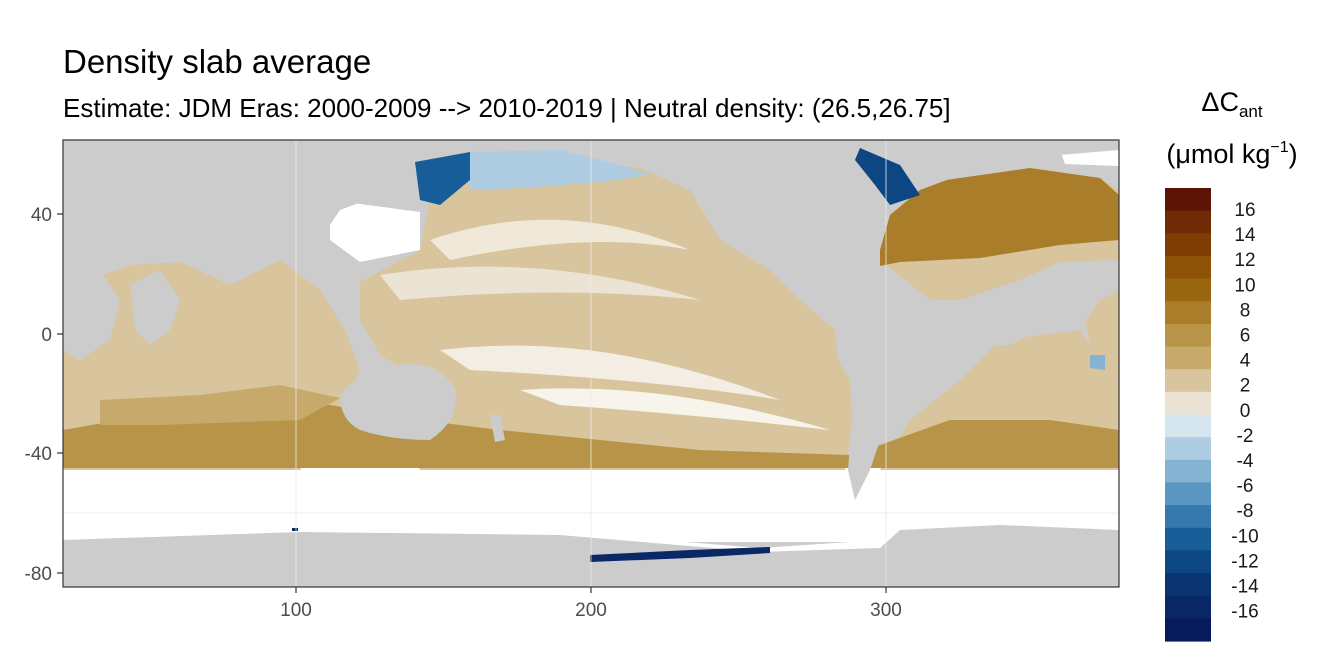  I want to click on x-tick-label: 300, so click(886, 610).